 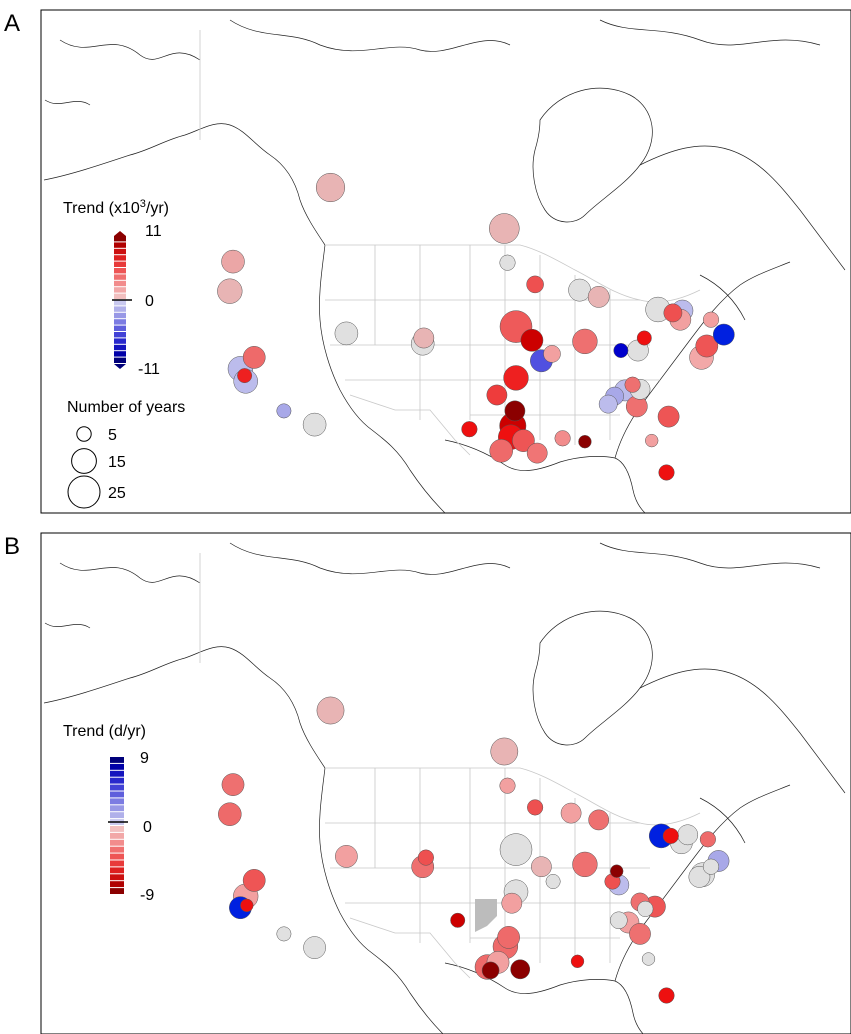 What do you see at coordinates (12, 546) in the screenshot?
I see `panel-label-b: B` at bounding box center [12, 546].